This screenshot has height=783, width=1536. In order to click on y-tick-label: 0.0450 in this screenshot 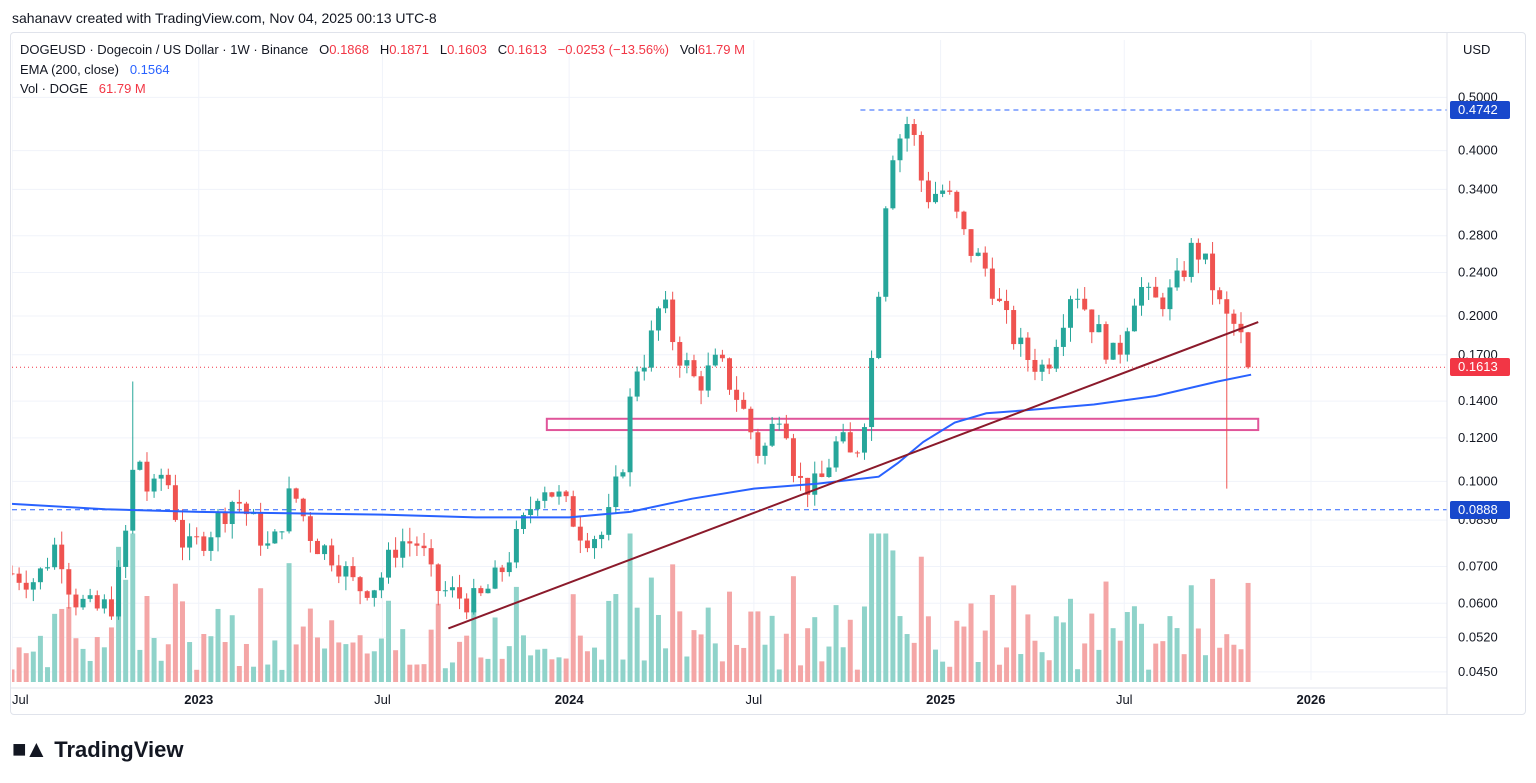, I will do `click(1478, 671)`.